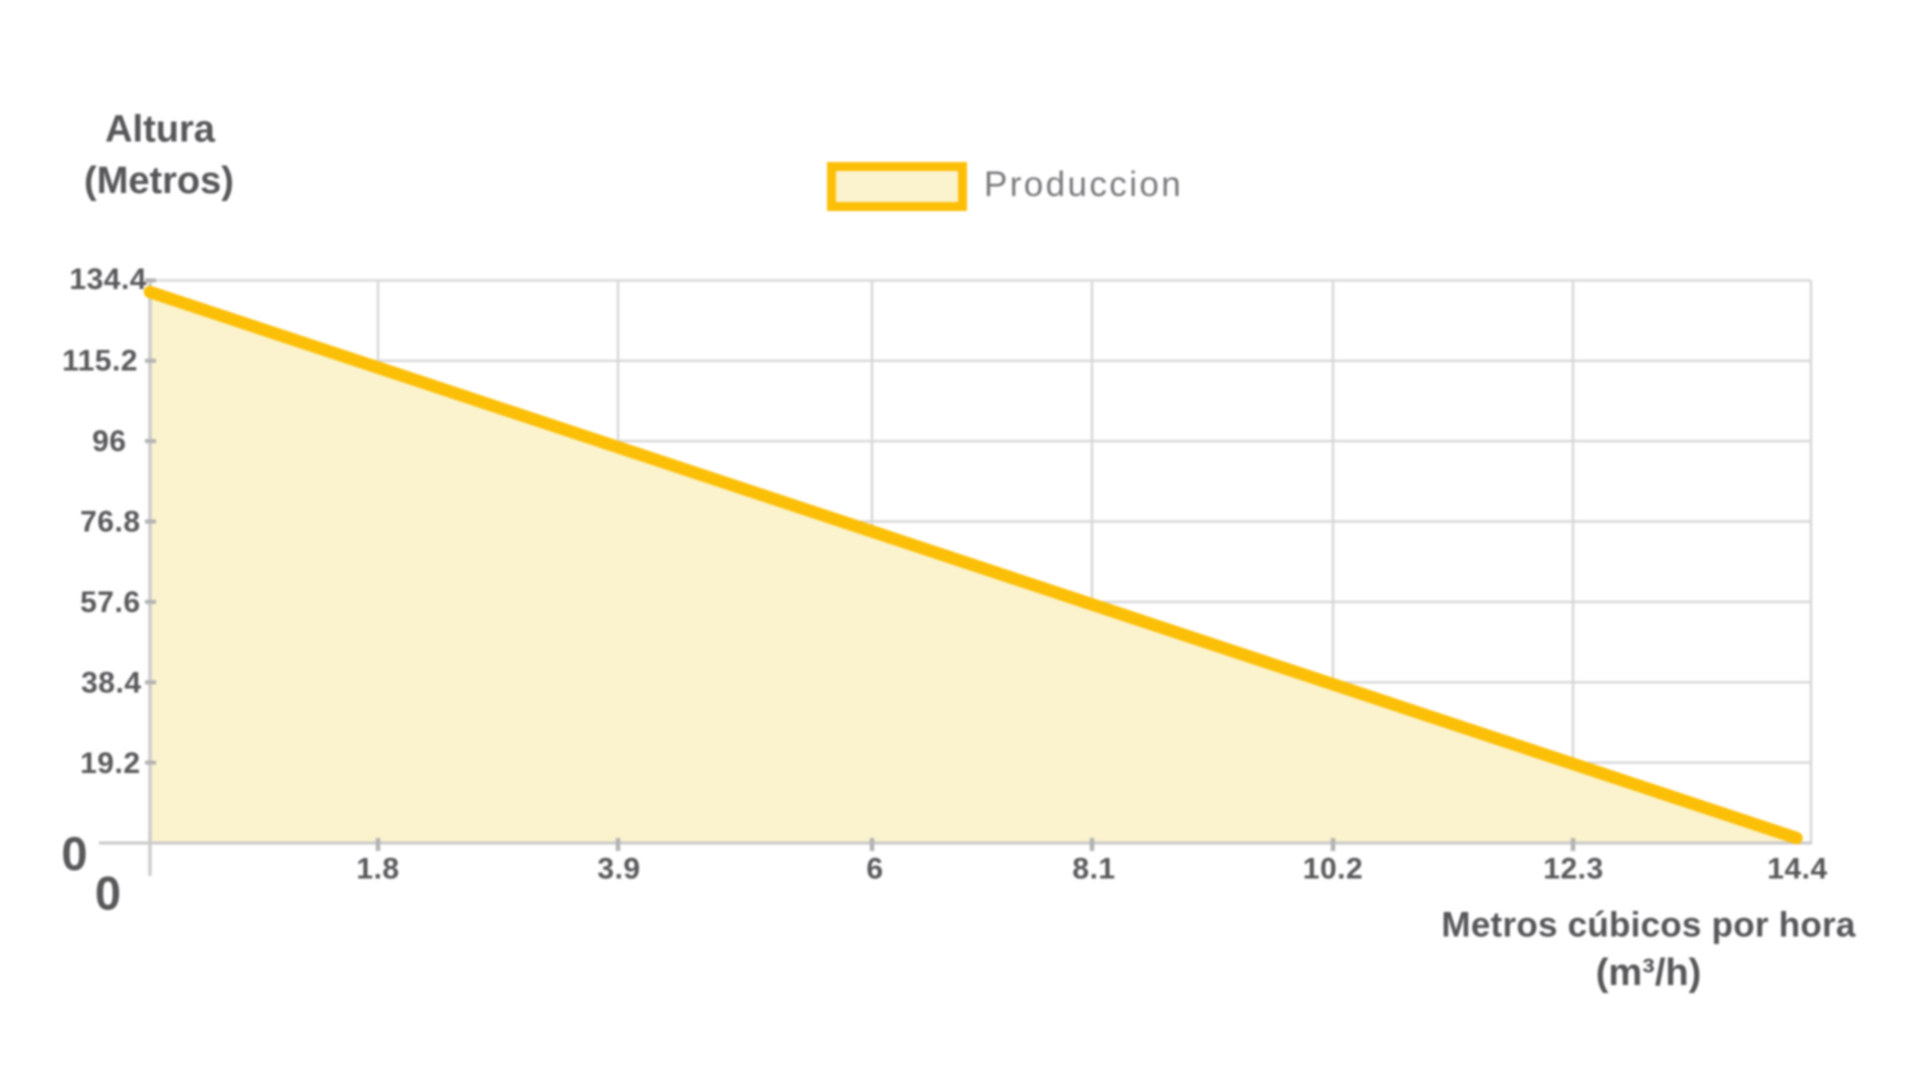  Describe the element at coordinates (1083, 184) in the screenshot. I see `svg-text: Produccion` at that location.